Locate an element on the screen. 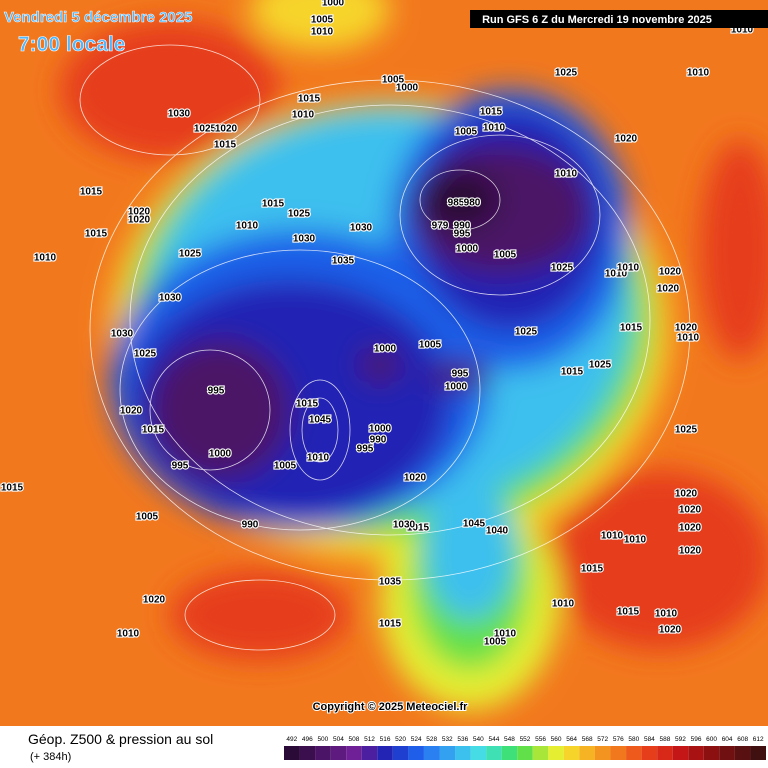  run-box is located at coordinates (619, 19).